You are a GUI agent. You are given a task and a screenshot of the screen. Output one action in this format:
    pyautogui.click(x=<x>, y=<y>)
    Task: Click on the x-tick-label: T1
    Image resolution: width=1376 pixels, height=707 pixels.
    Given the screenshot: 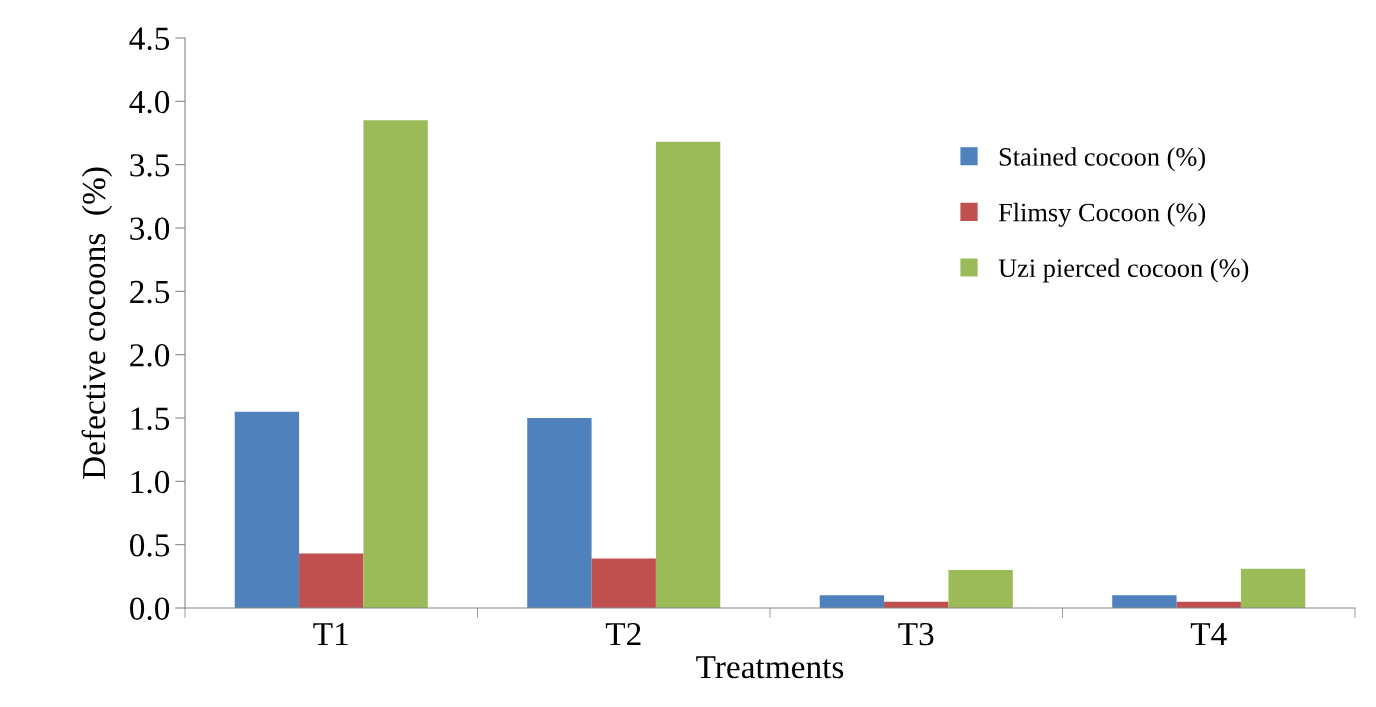 What is the action you would take?
    pyautogui.click(x=330, y=634)
    